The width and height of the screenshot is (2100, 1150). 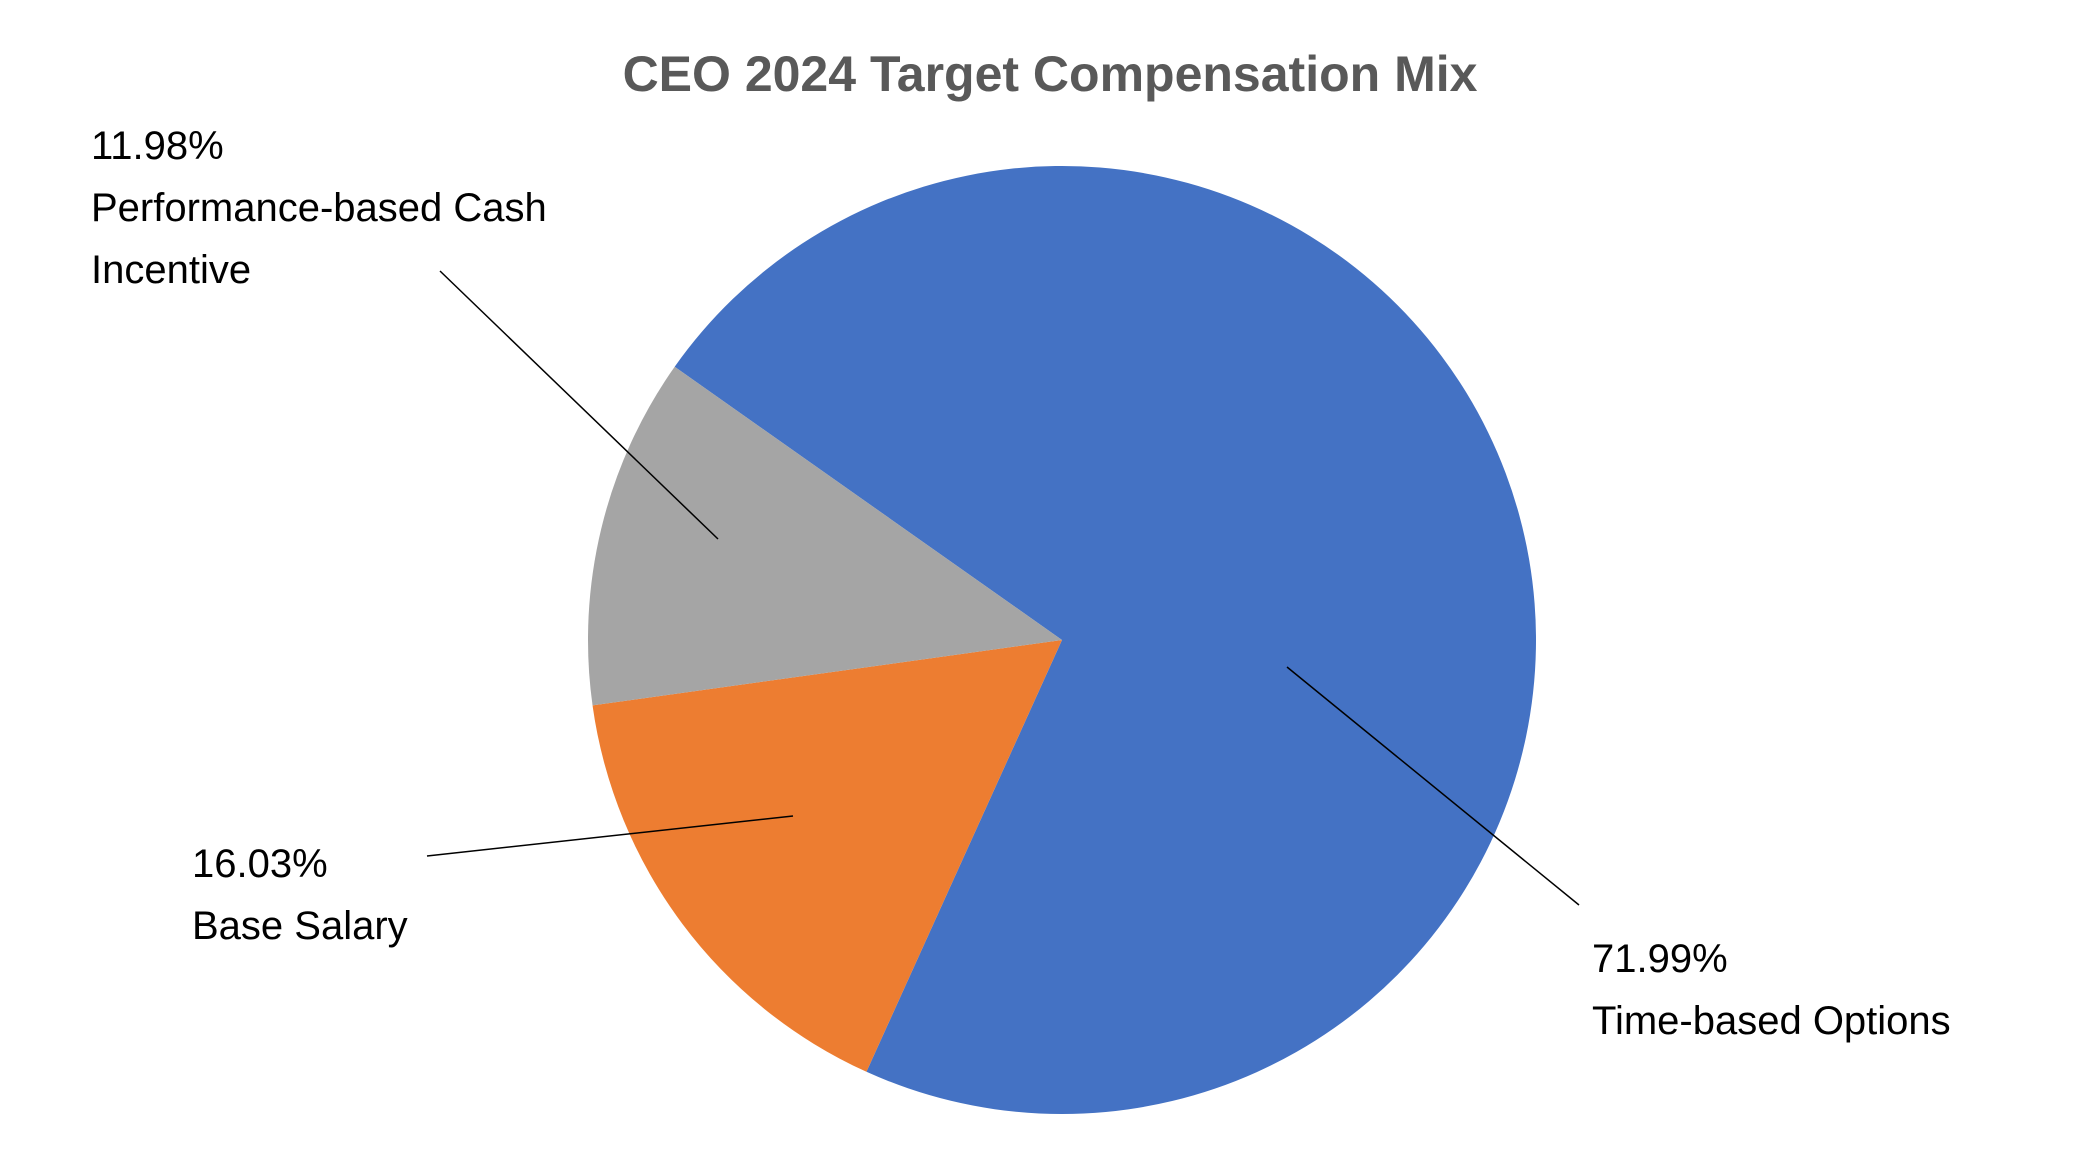 I want to click on chart-title: CEO 2024 Target Compensation Mix, so click(x=1050, y=74).